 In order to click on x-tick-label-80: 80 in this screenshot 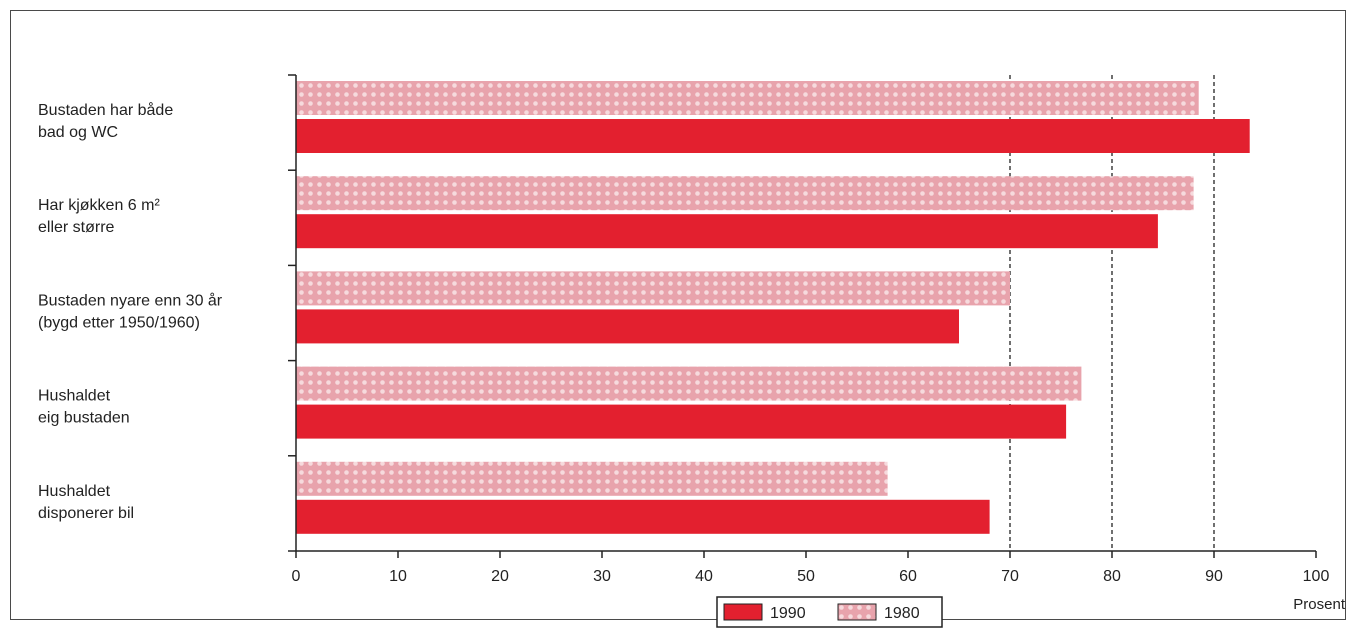, I will do `click(1112, 576)`.